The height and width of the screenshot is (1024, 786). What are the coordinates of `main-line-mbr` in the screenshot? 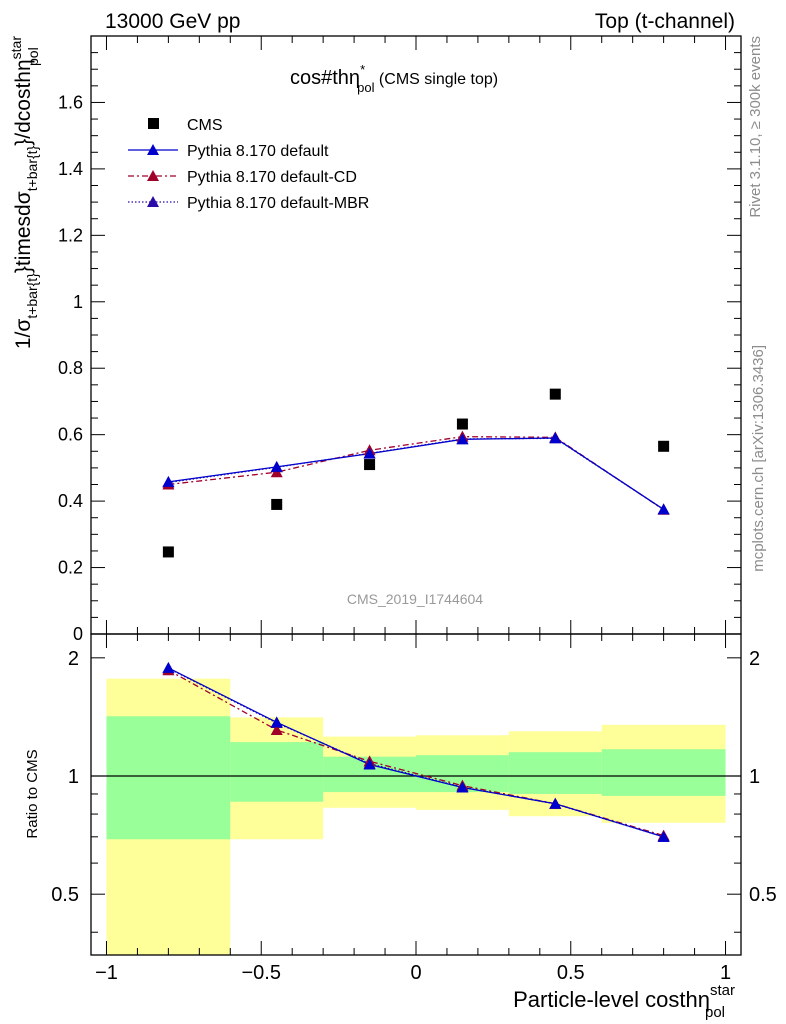 It's located at (416, 473).